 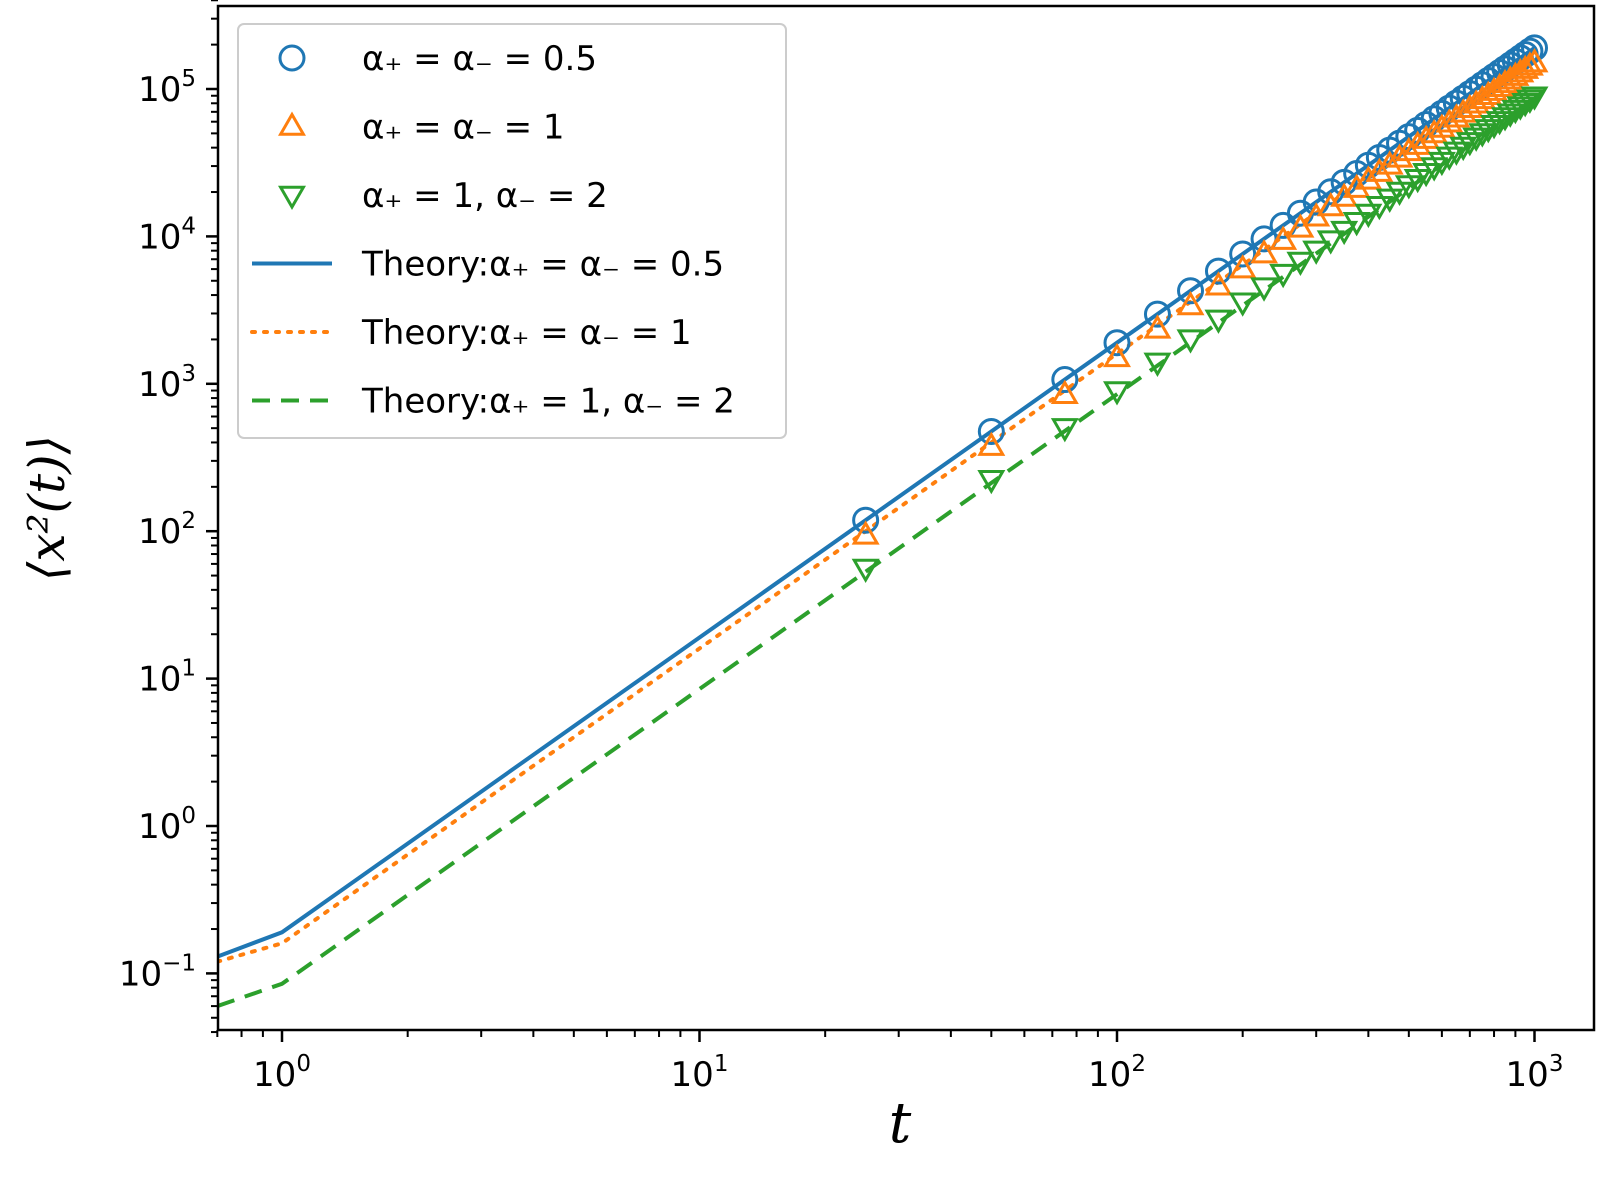 I want to click on legend-label: α₊ = α₋ = 0.5, so click(x=479, y=59).